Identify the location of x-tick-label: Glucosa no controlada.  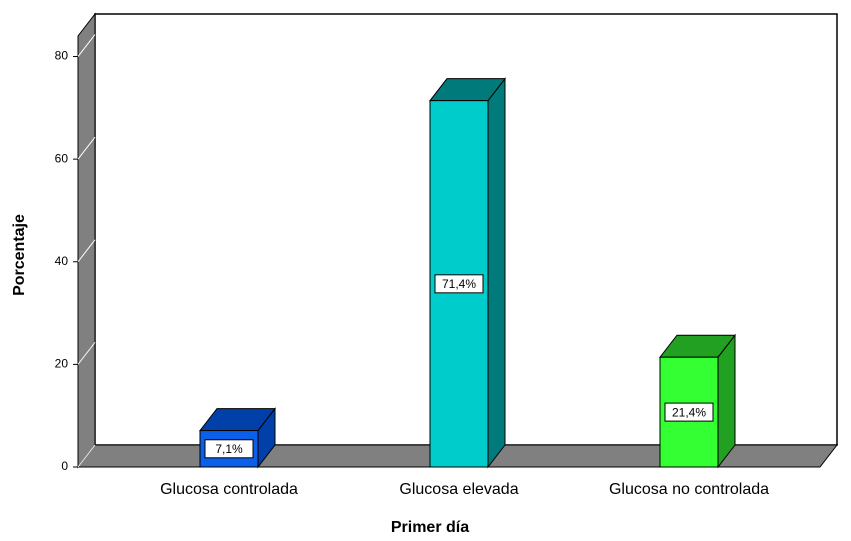
(689, 489).